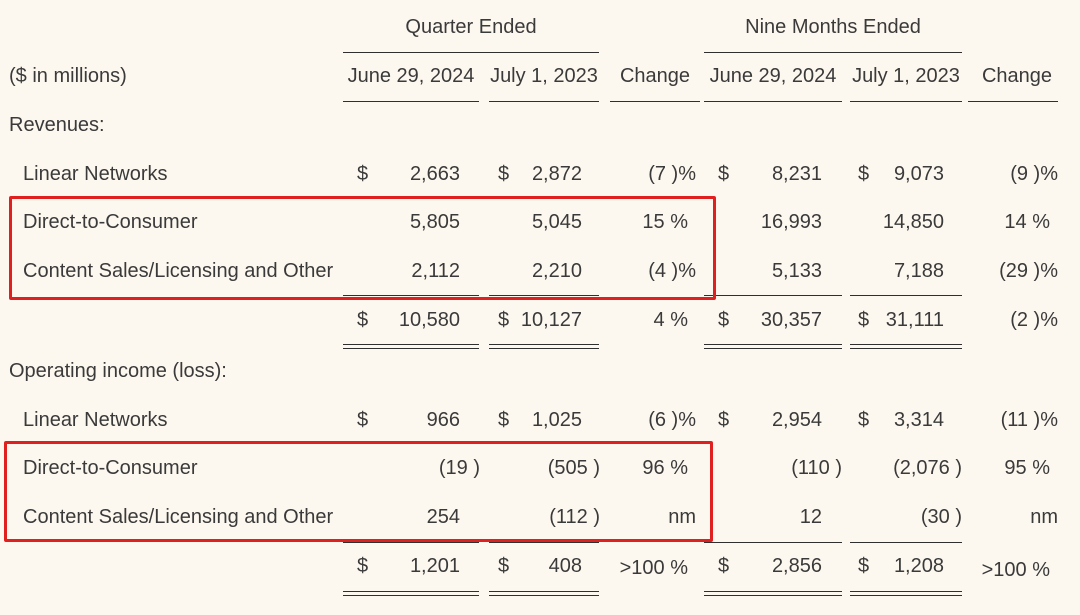 The height and width of the screenshot is (615, 1080). Describe the element at coordinates (574, 517) in the screenshot. I see `cell-q-2023: (112 )` at that location.